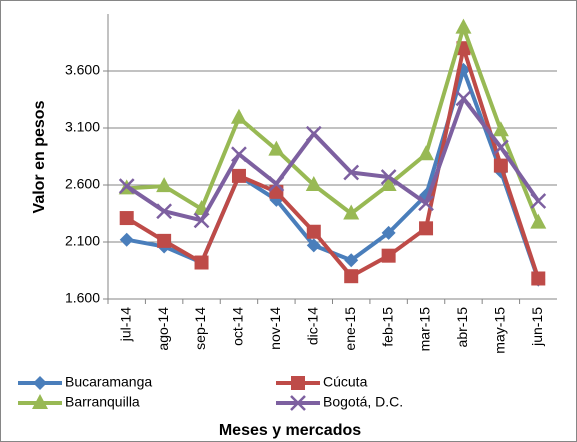  I want to click on x-tick-label: mar-15, so click(425, 329).